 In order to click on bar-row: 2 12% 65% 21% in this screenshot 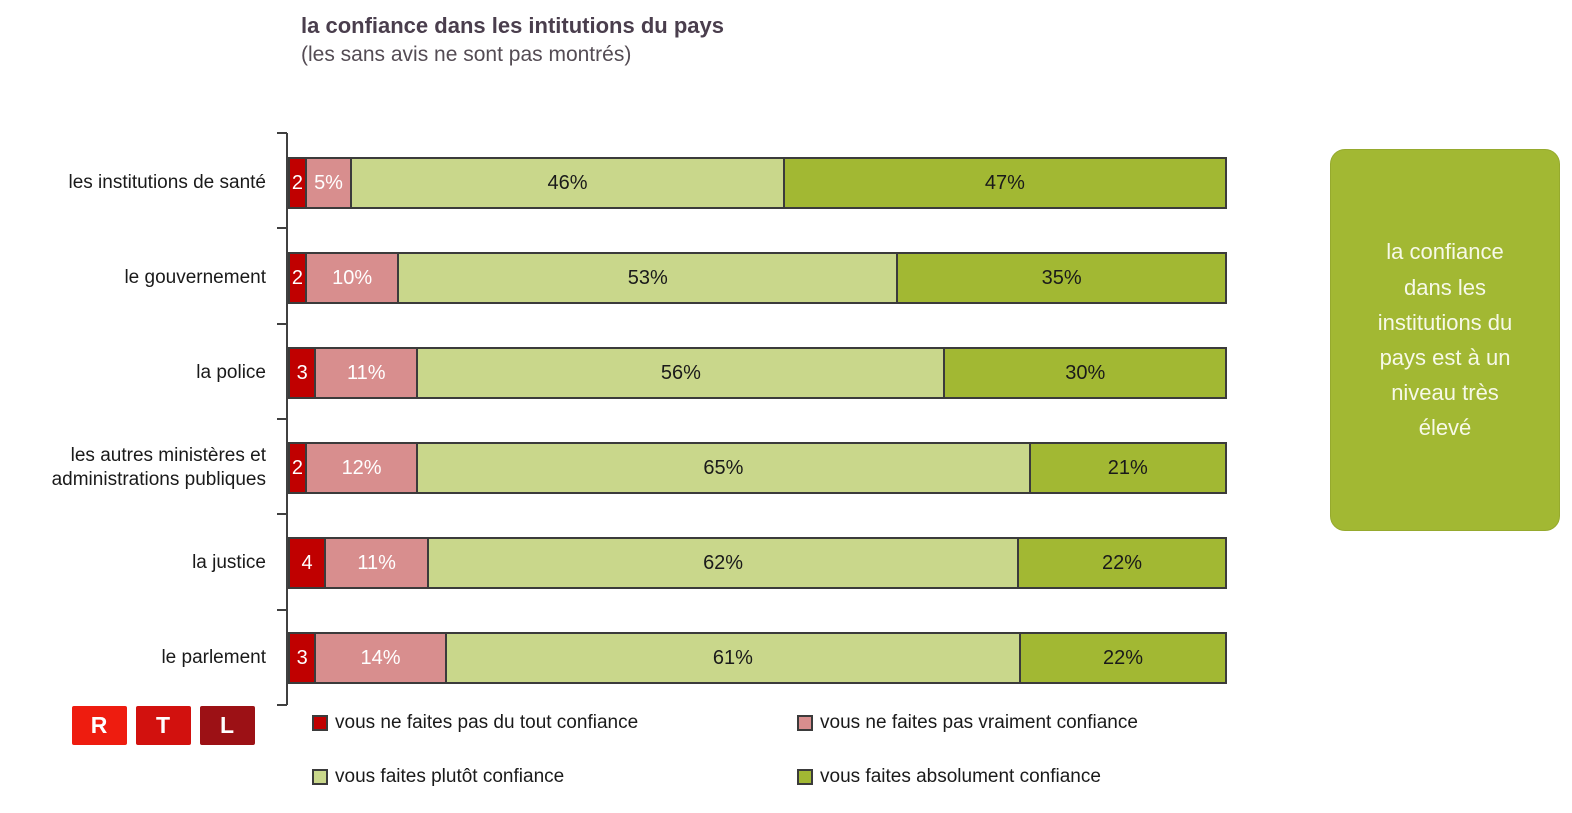, I will do `click(760, 468)`.